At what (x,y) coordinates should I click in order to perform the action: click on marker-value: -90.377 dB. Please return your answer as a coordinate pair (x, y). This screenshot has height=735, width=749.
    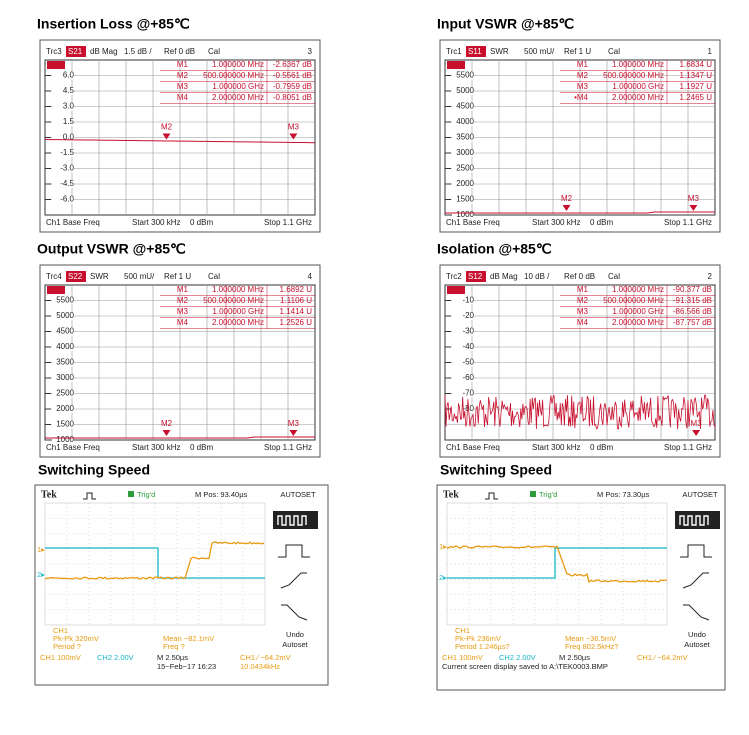
    Looking at the image, I should click on (692, 289).